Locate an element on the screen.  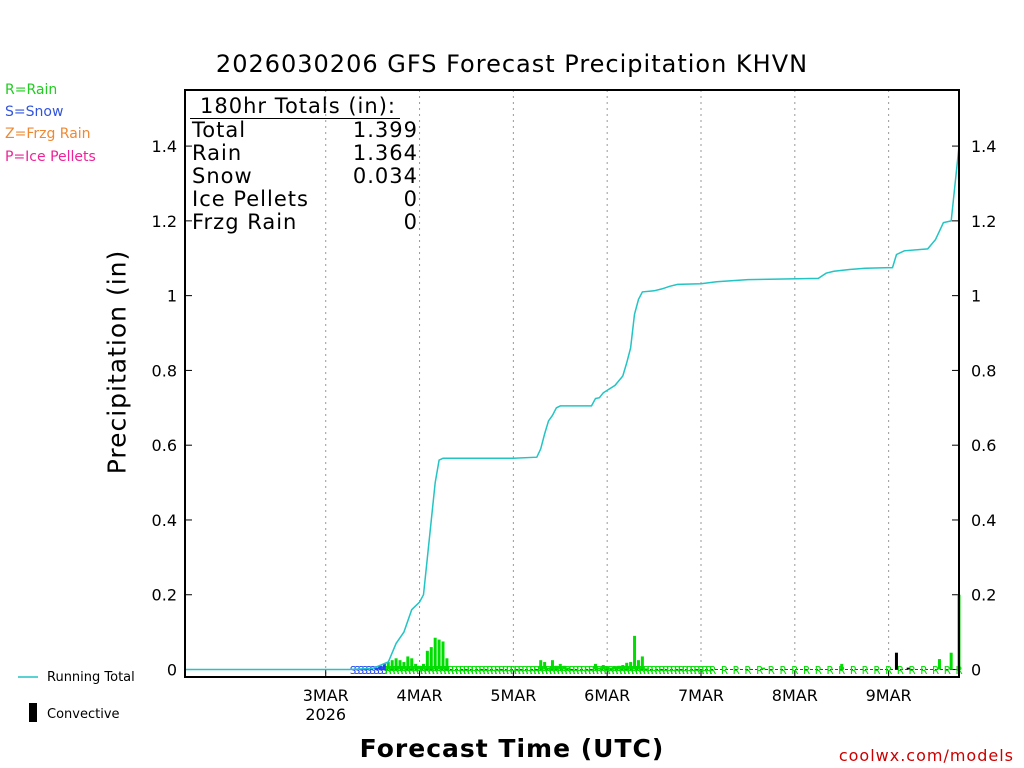
y-tick-label-left: 0.6 is located at coordinates (164, 445).